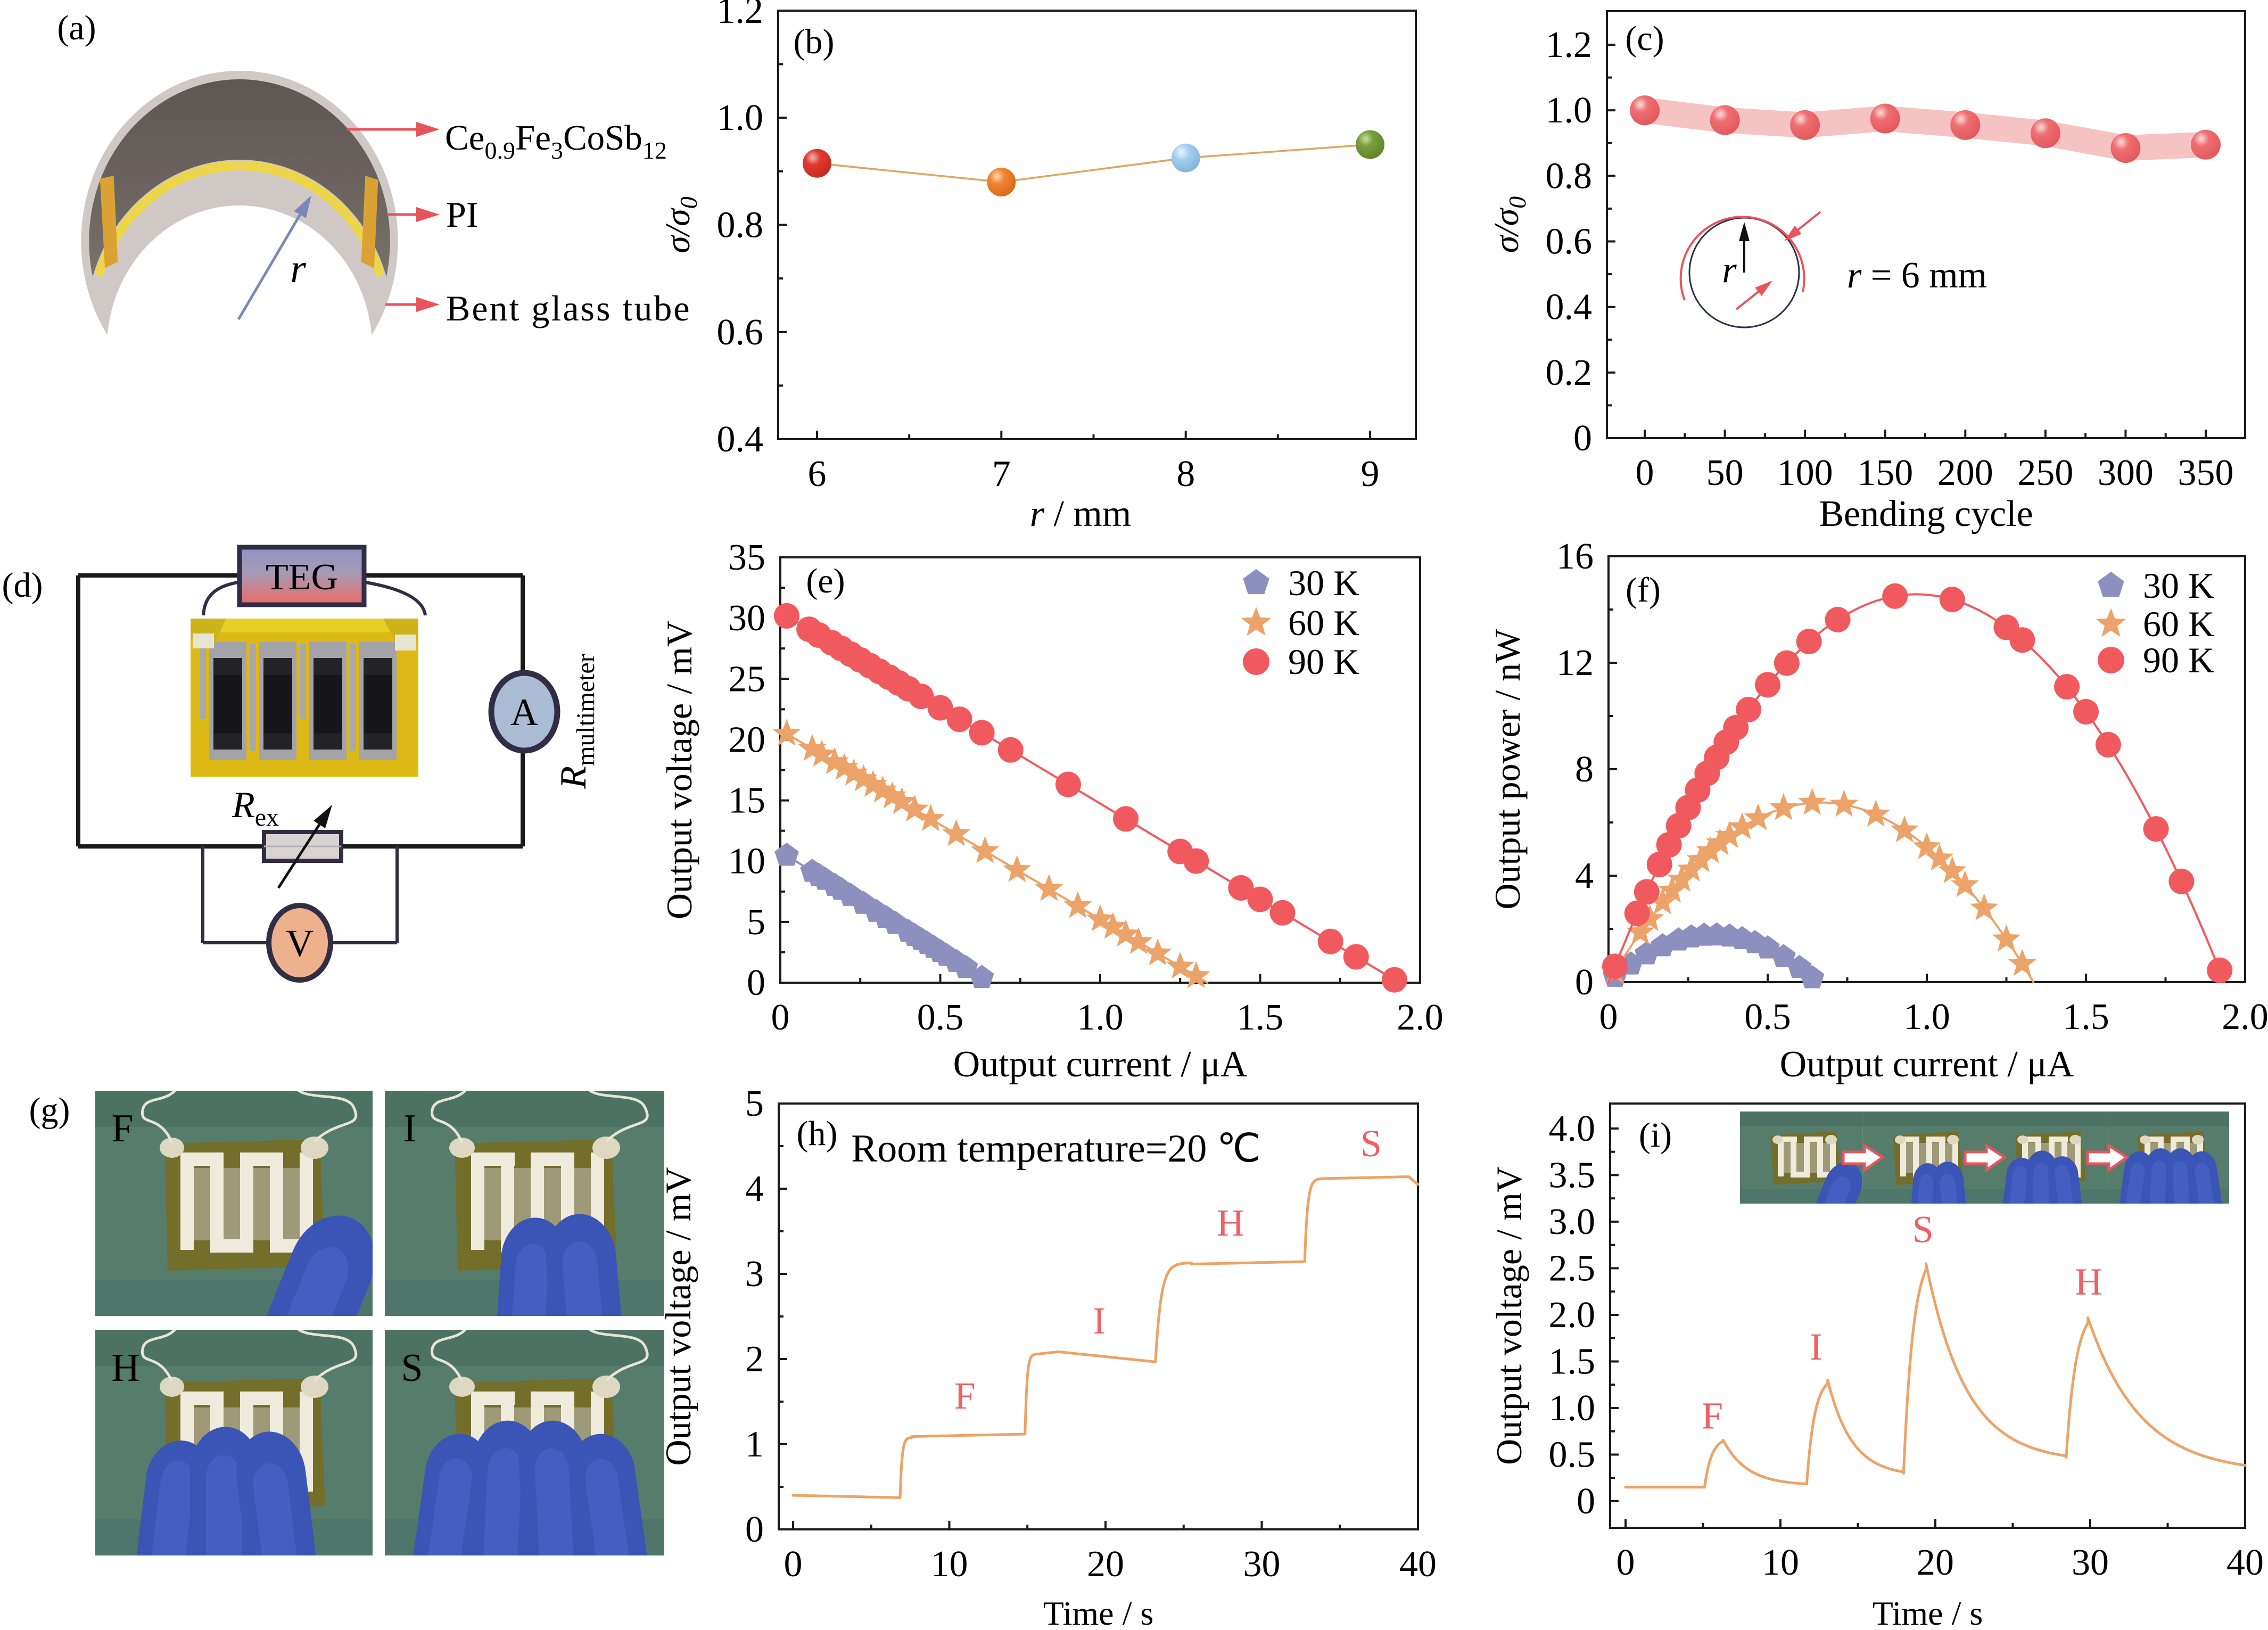  I want to click on svg-text: 2, so click(754, 1360).